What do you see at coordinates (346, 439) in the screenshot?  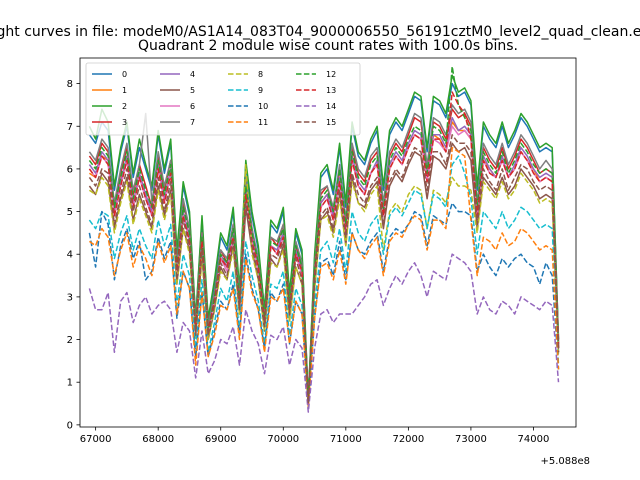 I see `x-tick-label: 71000` at bounding box center [346, 439].